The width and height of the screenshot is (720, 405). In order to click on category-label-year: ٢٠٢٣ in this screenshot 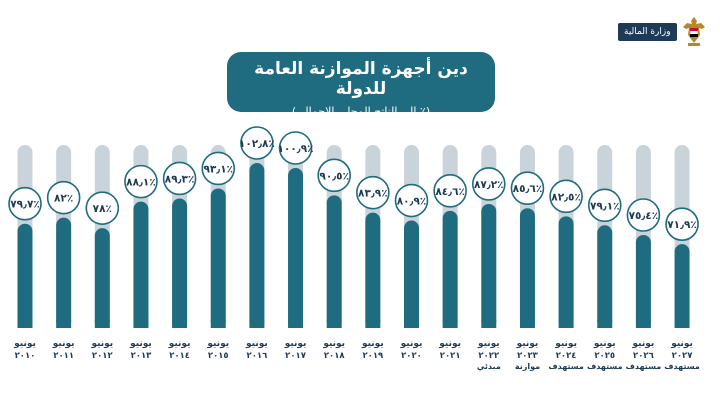, I will do `click(528, 356)`.